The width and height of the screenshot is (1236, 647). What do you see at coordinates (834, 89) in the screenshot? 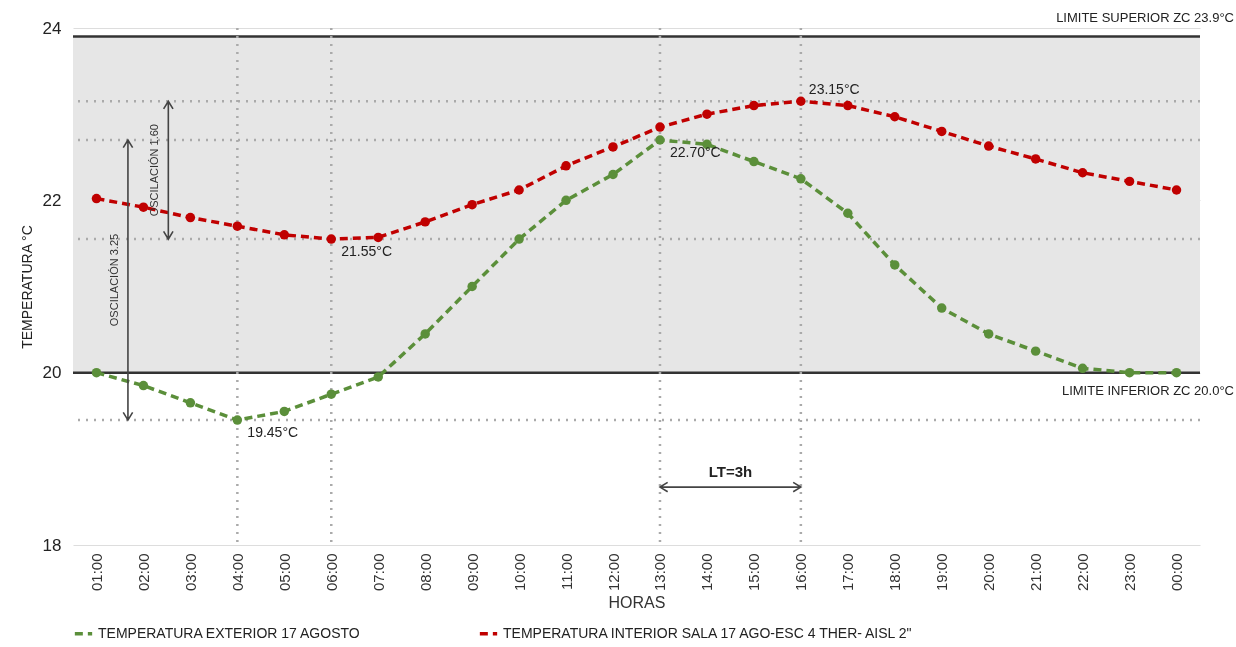
I see `annotation: 23.15°C` at bounding box center [834, 89].